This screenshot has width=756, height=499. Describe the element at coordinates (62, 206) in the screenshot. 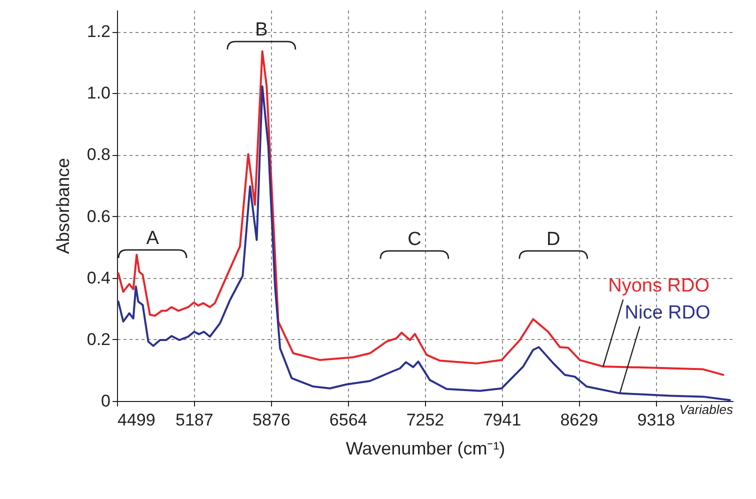

I see `y-axis-title: Absorbance` at that location.